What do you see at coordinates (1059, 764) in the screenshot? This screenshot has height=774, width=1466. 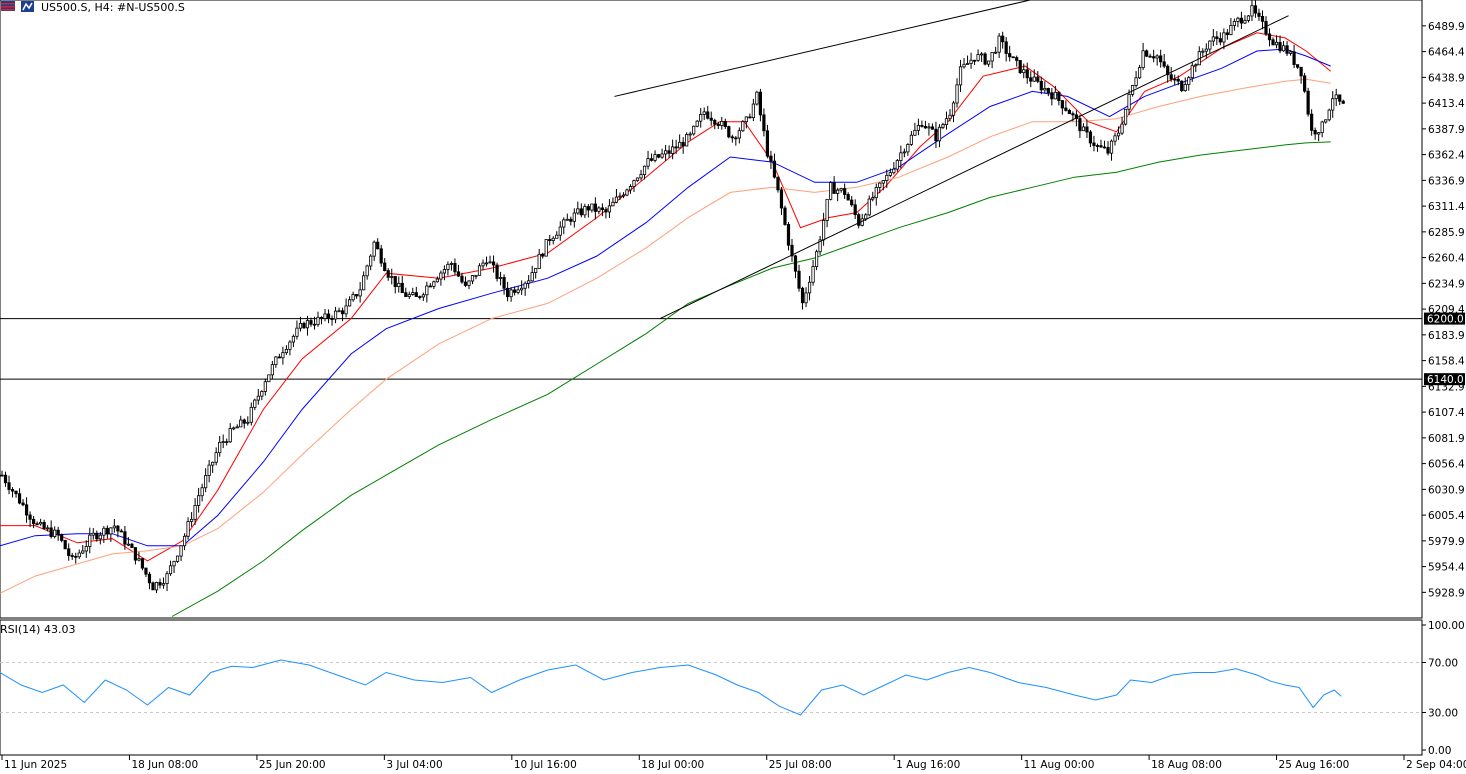 I see `time-tick-label: 11 Aug 00:00` at bounding box center [1059, 764].